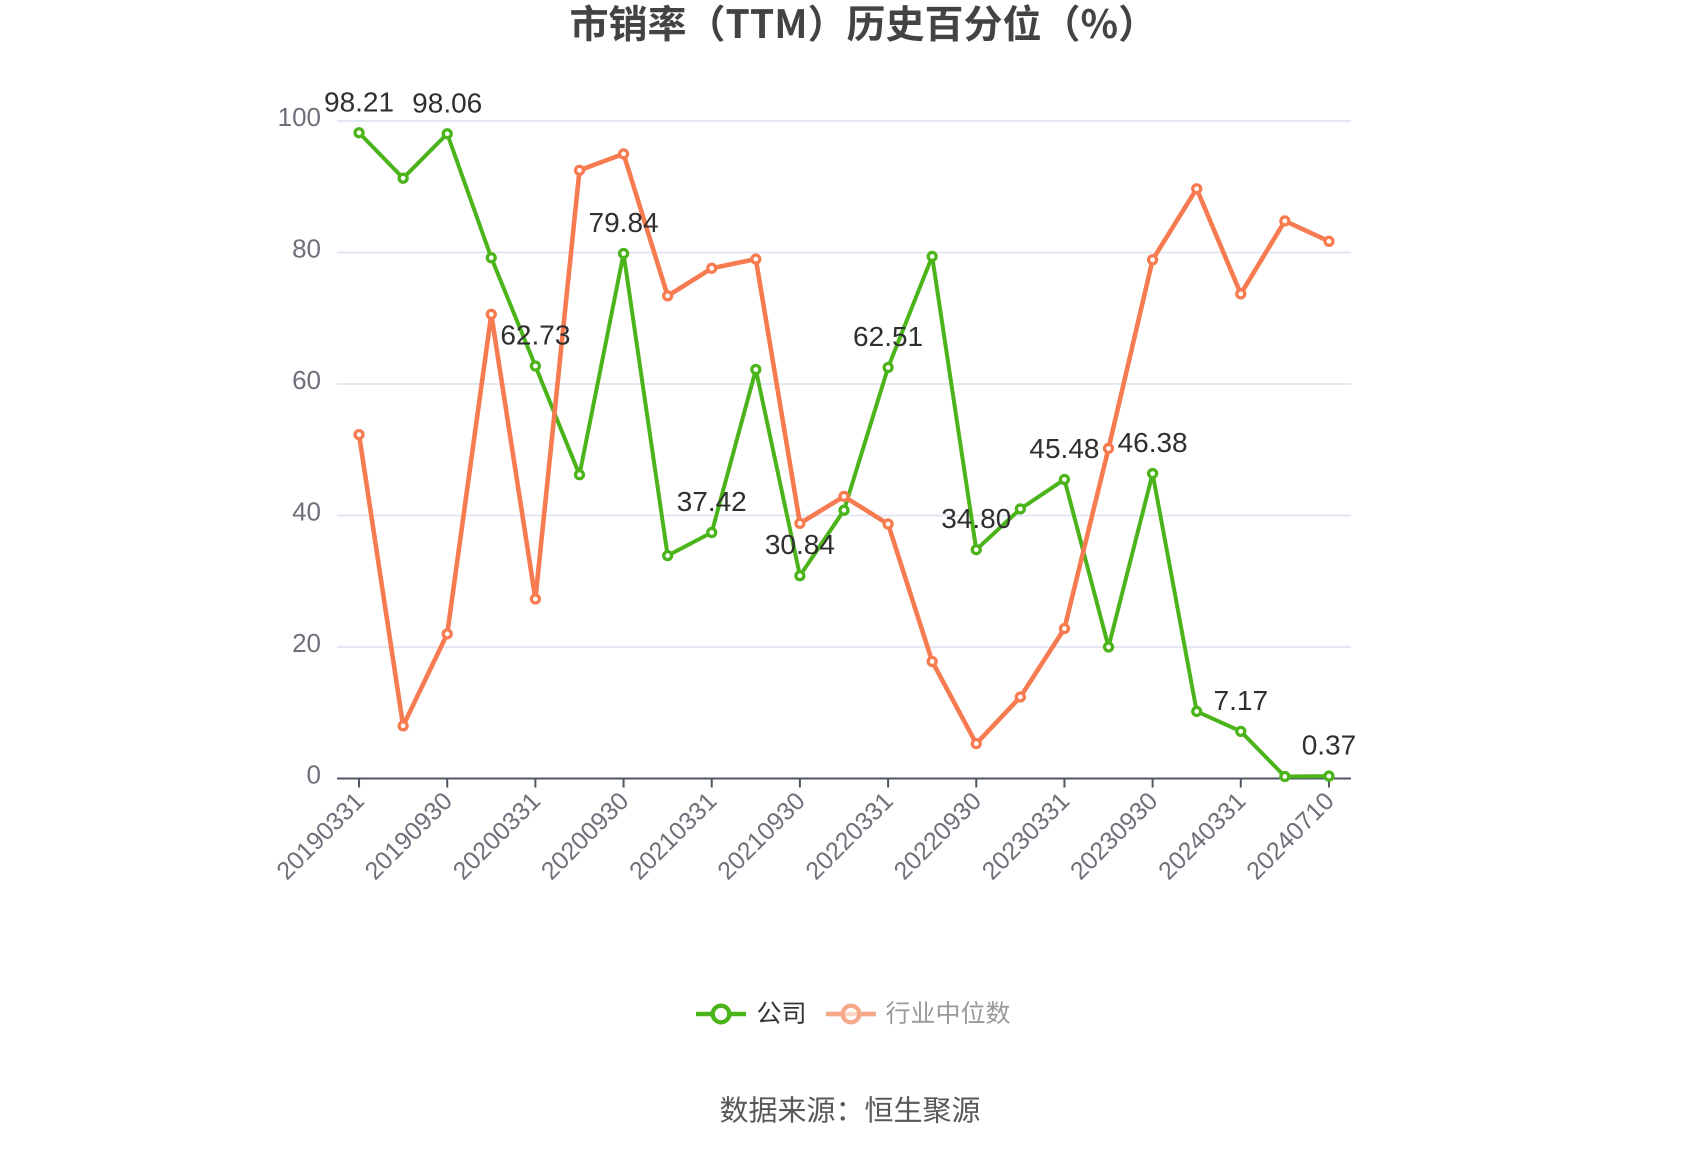 This screenshot has height=1150, width=1700. I want to click on svg-text: 98.06, so click(447, 102).